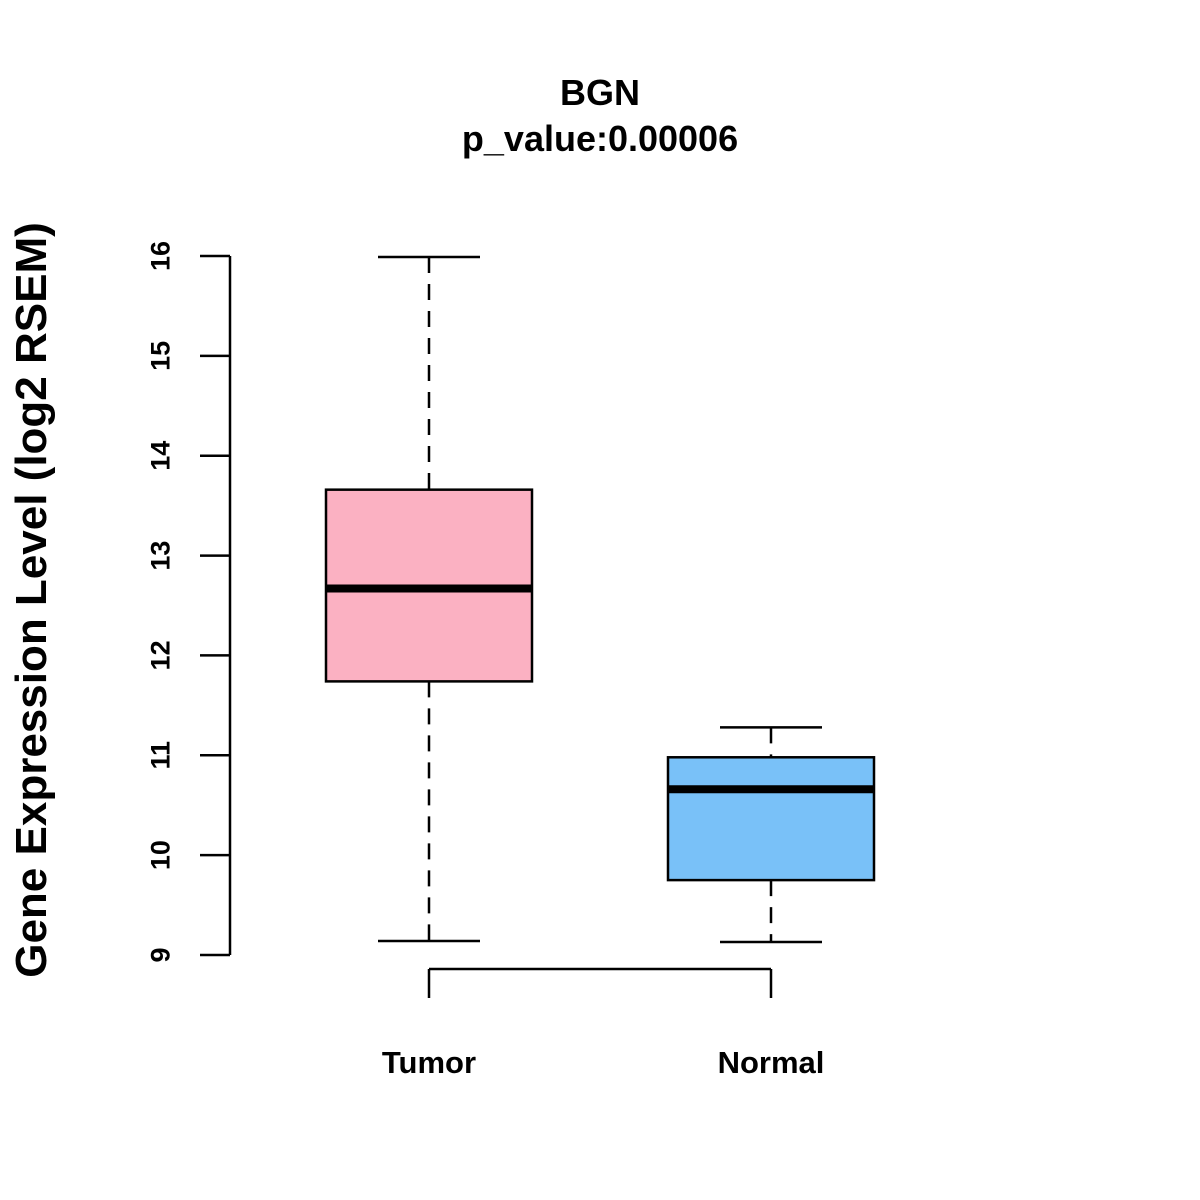  I want to click on box-normal, so click(771, 835).